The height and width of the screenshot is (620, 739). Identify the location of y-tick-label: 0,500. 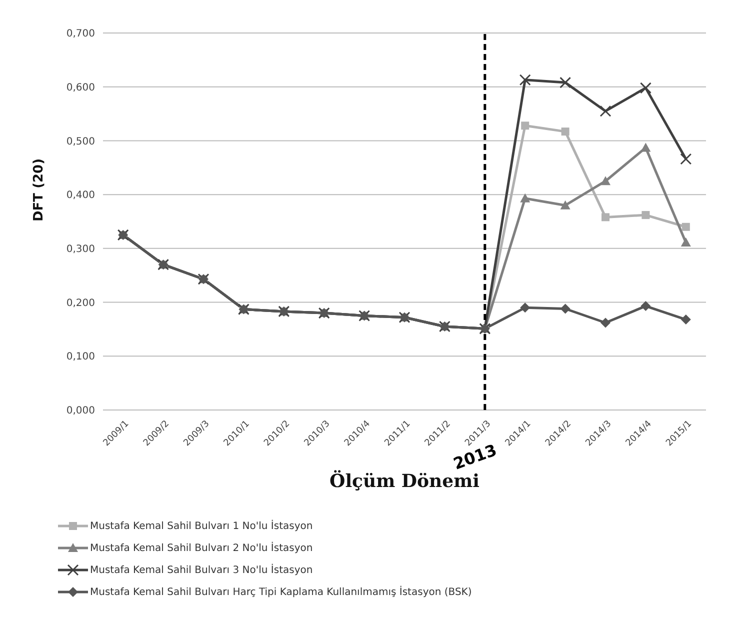
(80, 142).